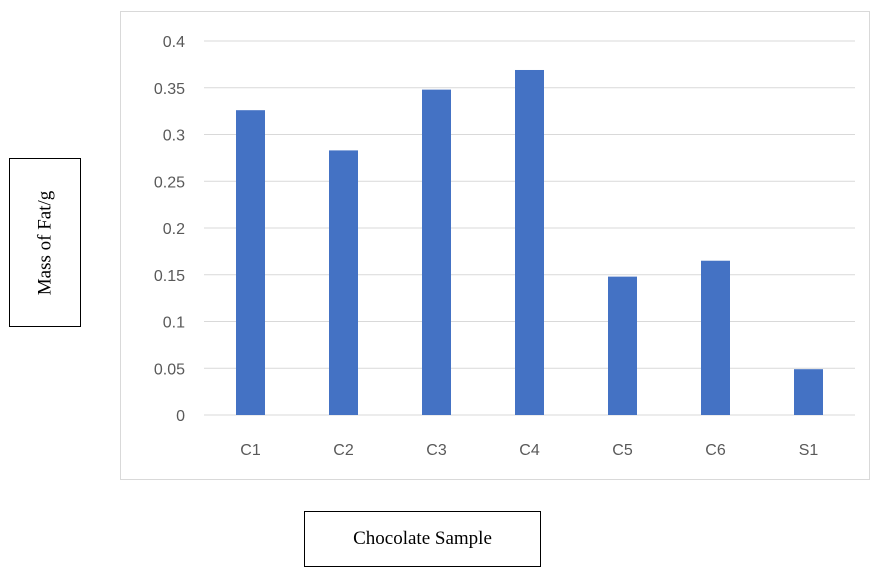  I want to click on x-axis-label-box: Chocolate Sample, so click(422, 539).